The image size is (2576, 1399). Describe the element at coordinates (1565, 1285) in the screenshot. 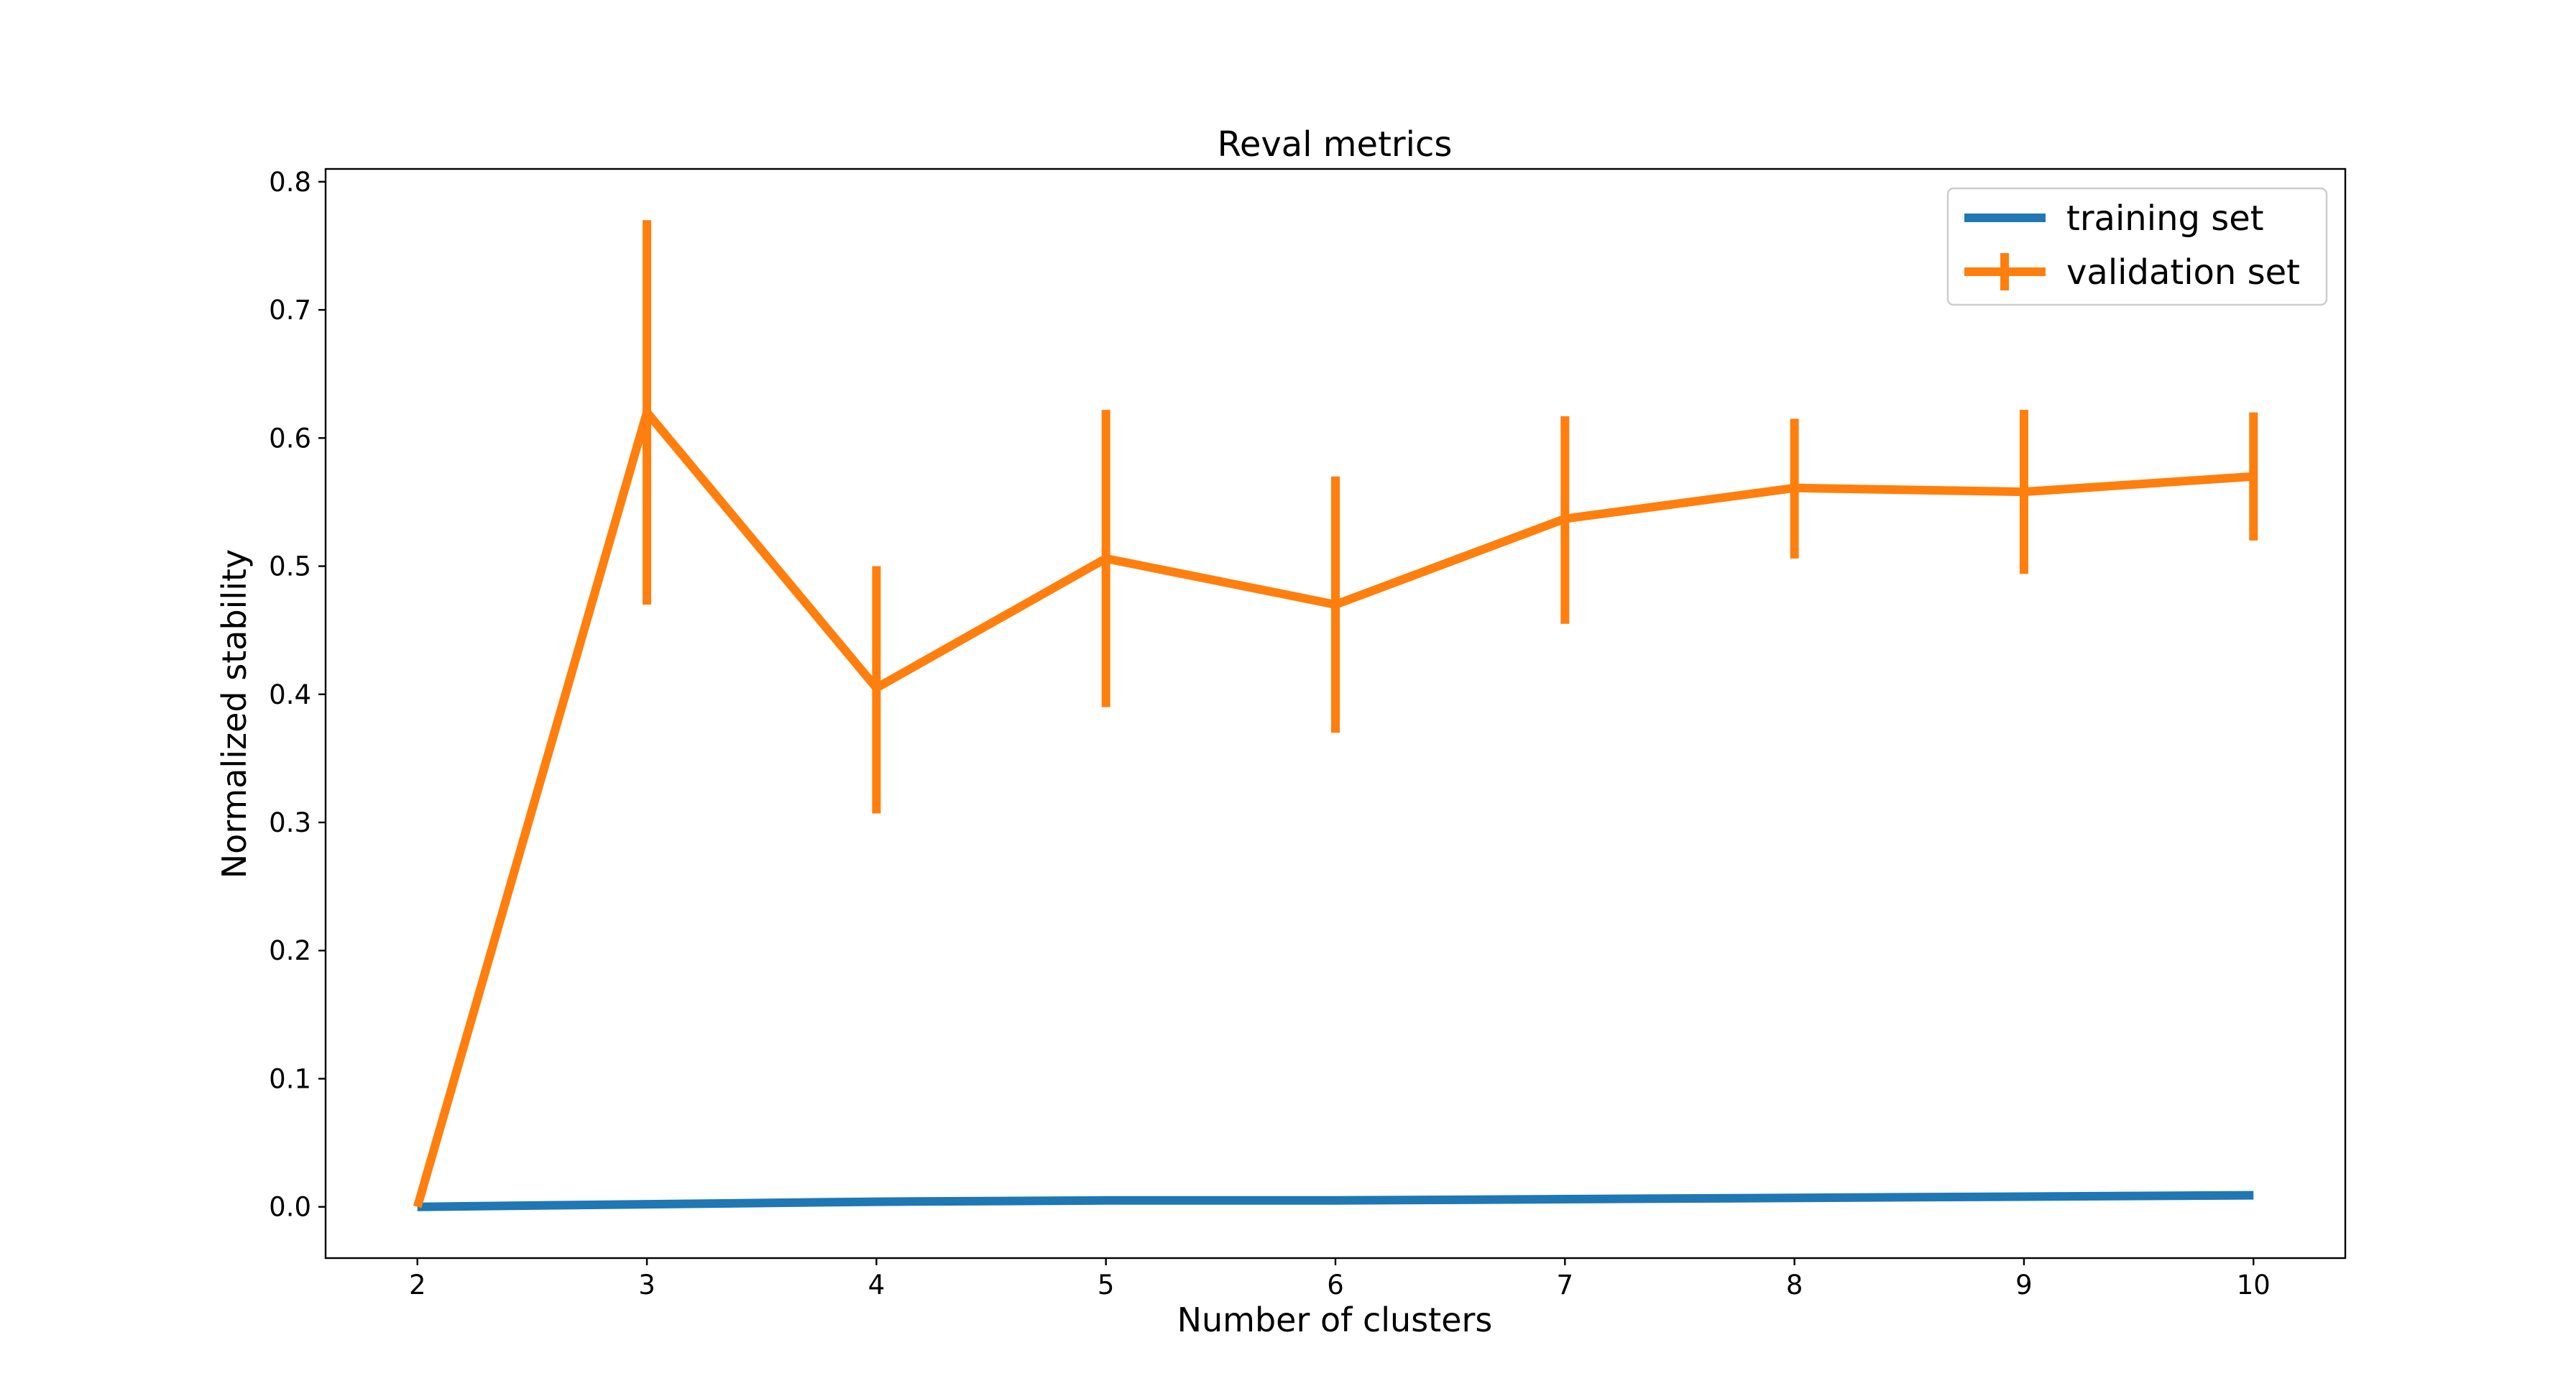

I see `x-tick-label: 7` at that location.